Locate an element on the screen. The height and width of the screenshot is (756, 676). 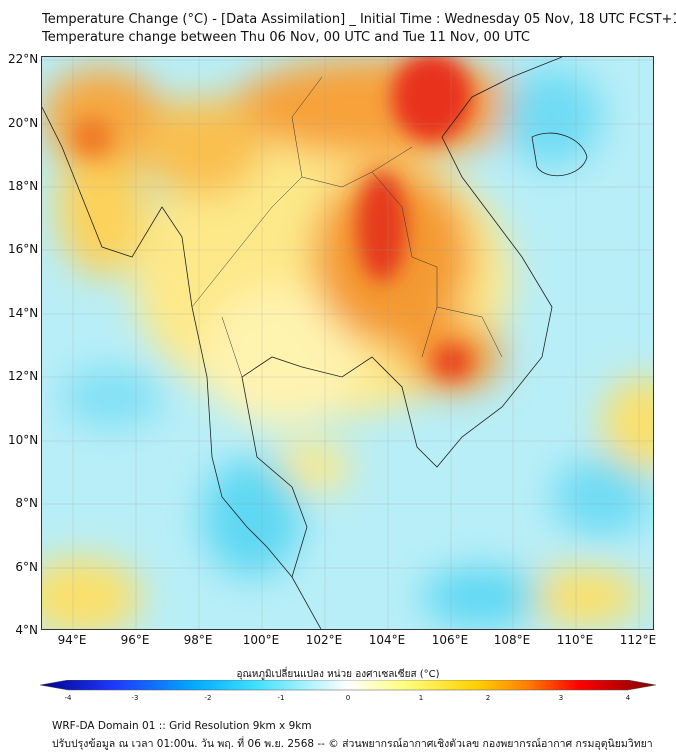
lat-label: 12°N is located at coordinates (23, 376).